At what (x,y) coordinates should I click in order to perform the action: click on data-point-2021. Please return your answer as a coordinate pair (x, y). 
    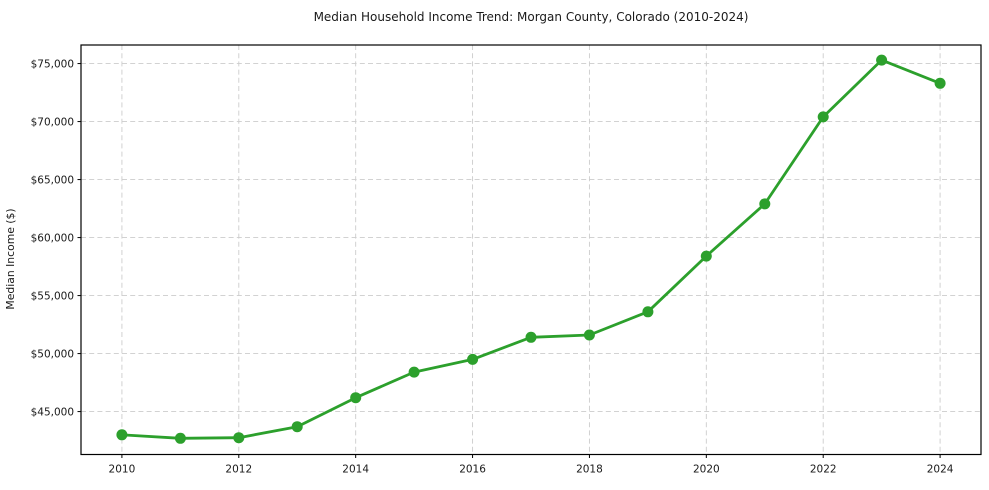
    Looking at the image, I should click on (765, 204).